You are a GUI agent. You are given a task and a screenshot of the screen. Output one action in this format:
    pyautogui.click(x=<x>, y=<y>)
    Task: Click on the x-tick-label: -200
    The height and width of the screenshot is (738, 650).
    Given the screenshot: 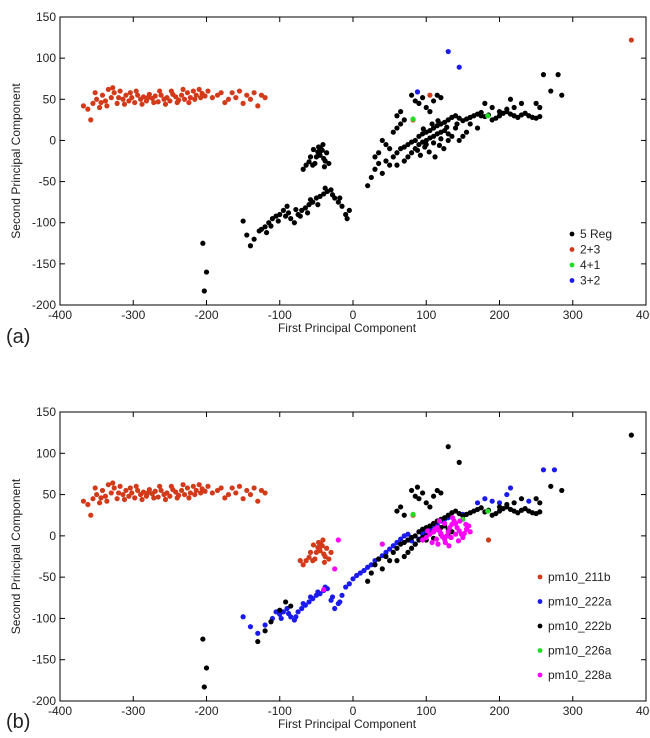 What is the action you would take?
    pyautogui.click(x=206, y=315)
    